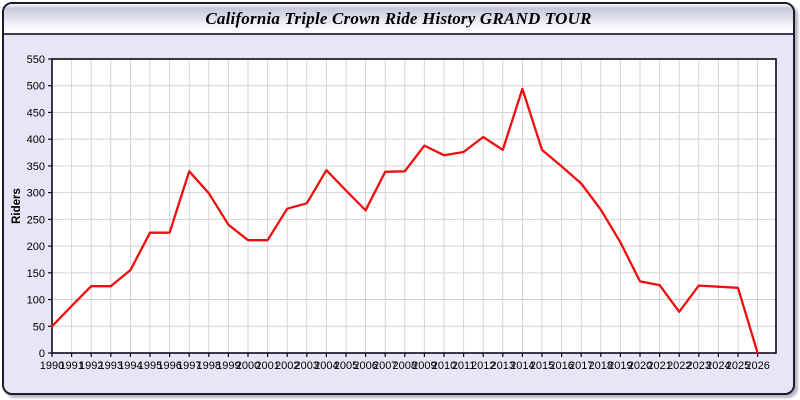 The image size is (800, 400). What do you see at coordinates (287, 366) in the screenshot?
I see `svg-text: 2002` at bounding box center [287, 366].